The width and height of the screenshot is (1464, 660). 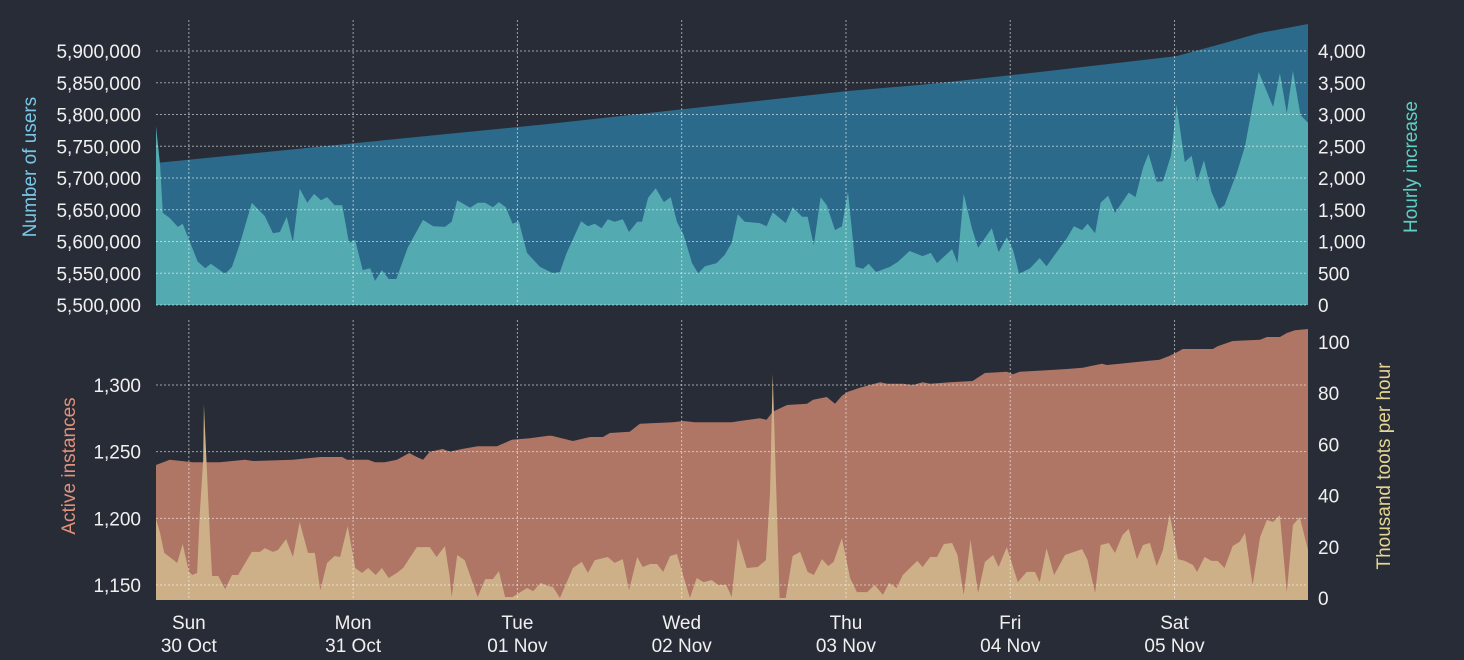 What do you see at coordinates (1334, 343) in the screenshot?
I see `toots-tick-label: 100` at bounding box center [1334, 343].